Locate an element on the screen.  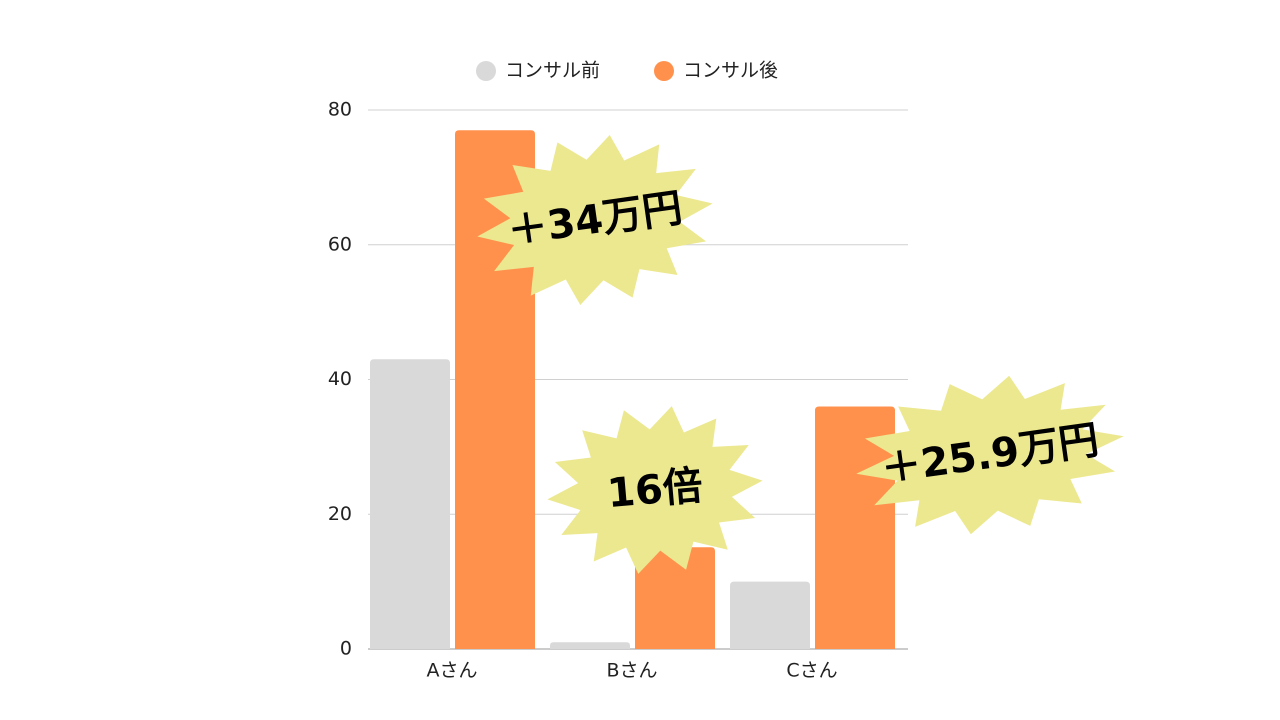
annotation-text: 16倍 is located at coordinates (654, 490).